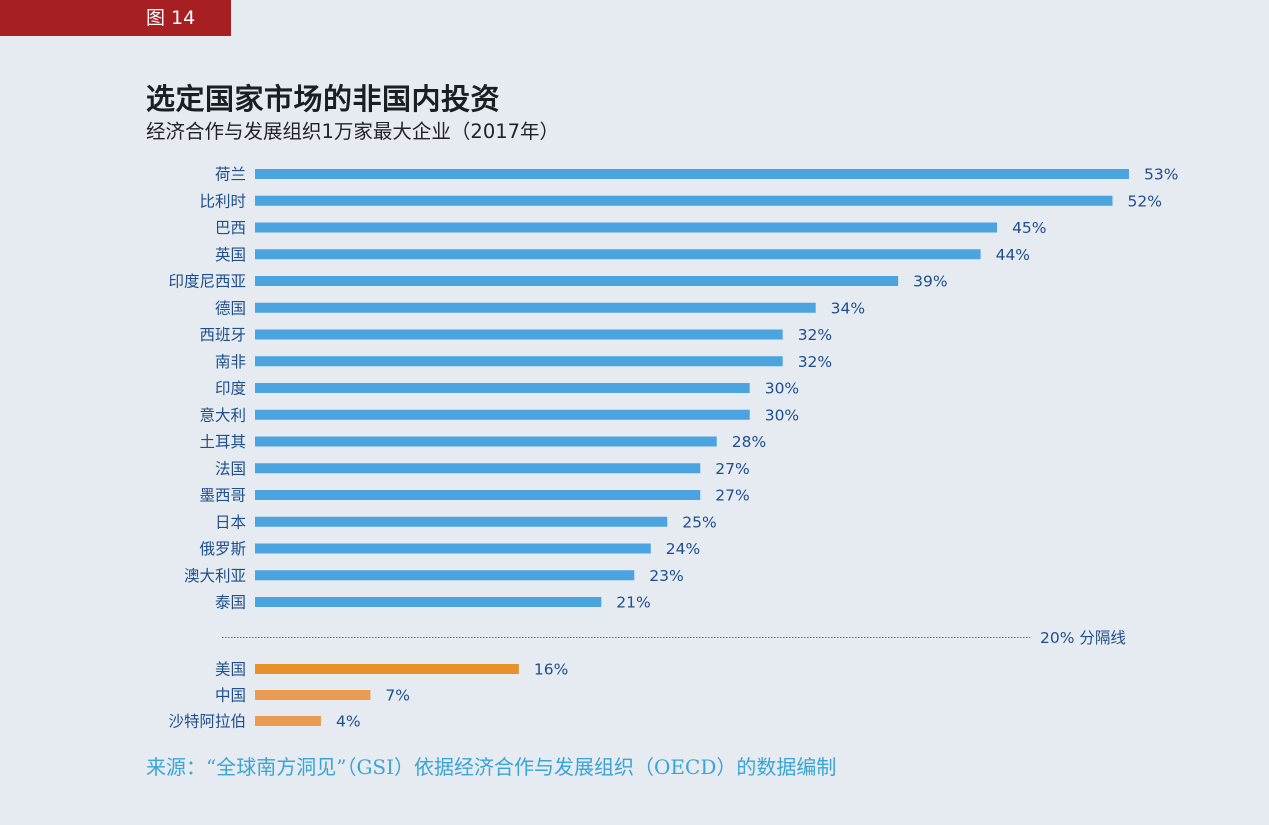 The width and height of the screenshot is (1269, 825). Describe the element at coordinates (353, 131) in the screenshot. I see `chart-subtitle: 经济合作与发展组织1万家最大企业（2017年）` at that location.